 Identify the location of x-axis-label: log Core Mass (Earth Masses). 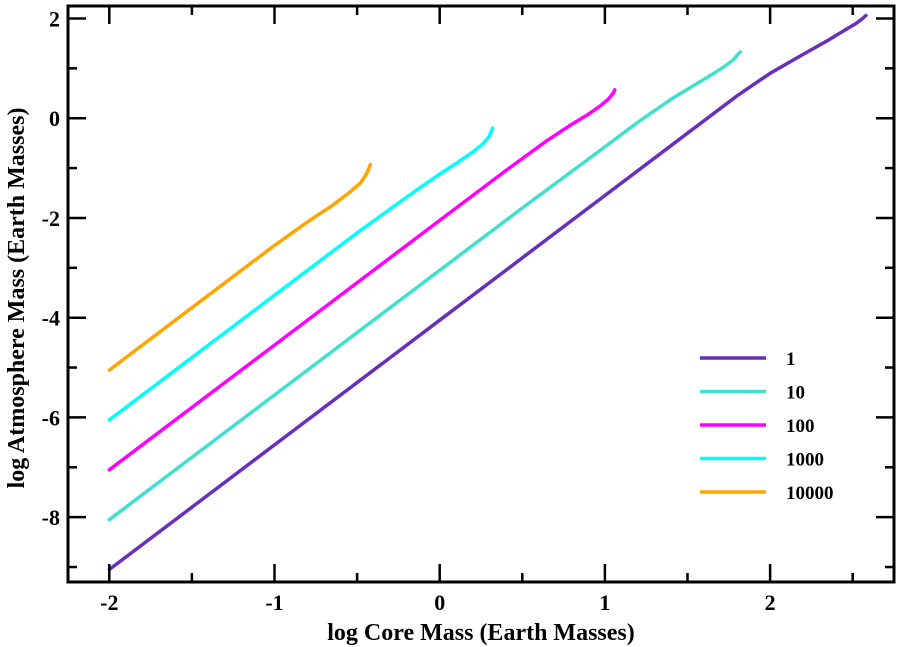
(481, 633).